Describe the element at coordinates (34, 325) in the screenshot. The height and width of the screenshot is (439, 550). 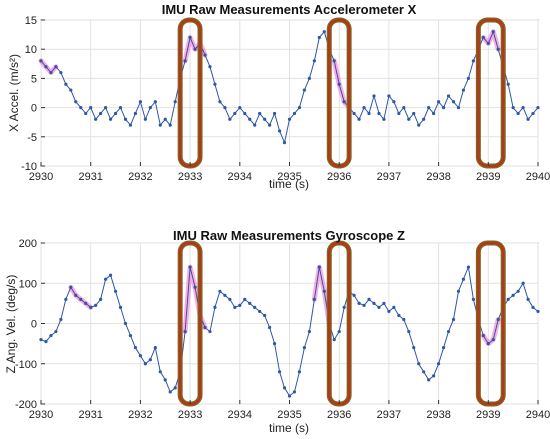
I see `y-tick-label: 0` at that location.